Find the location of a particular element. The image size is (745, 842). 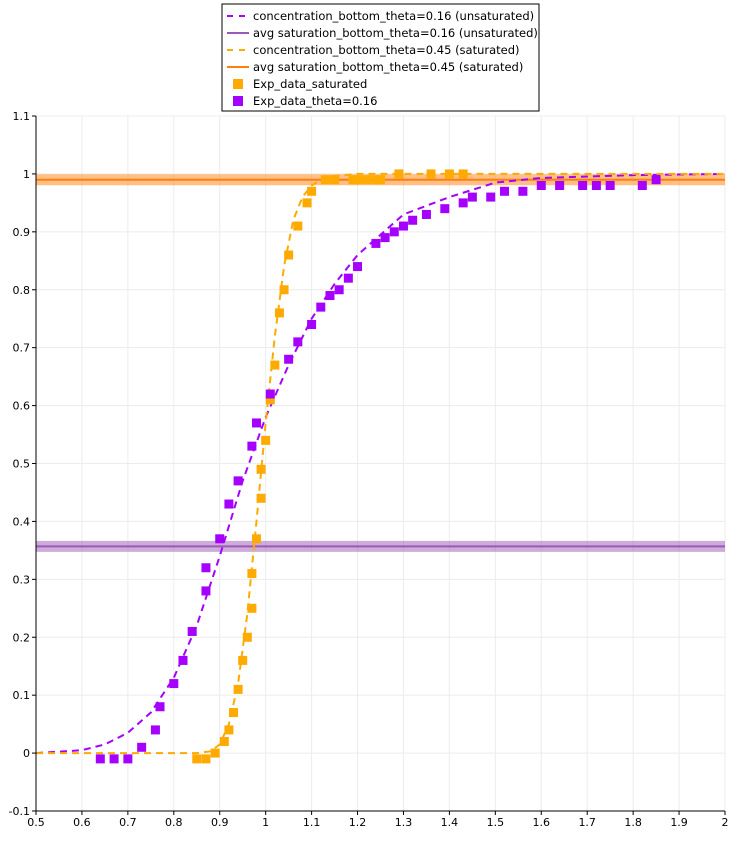

x-tick-label: 0.6 is located at coordinates (82, 822).